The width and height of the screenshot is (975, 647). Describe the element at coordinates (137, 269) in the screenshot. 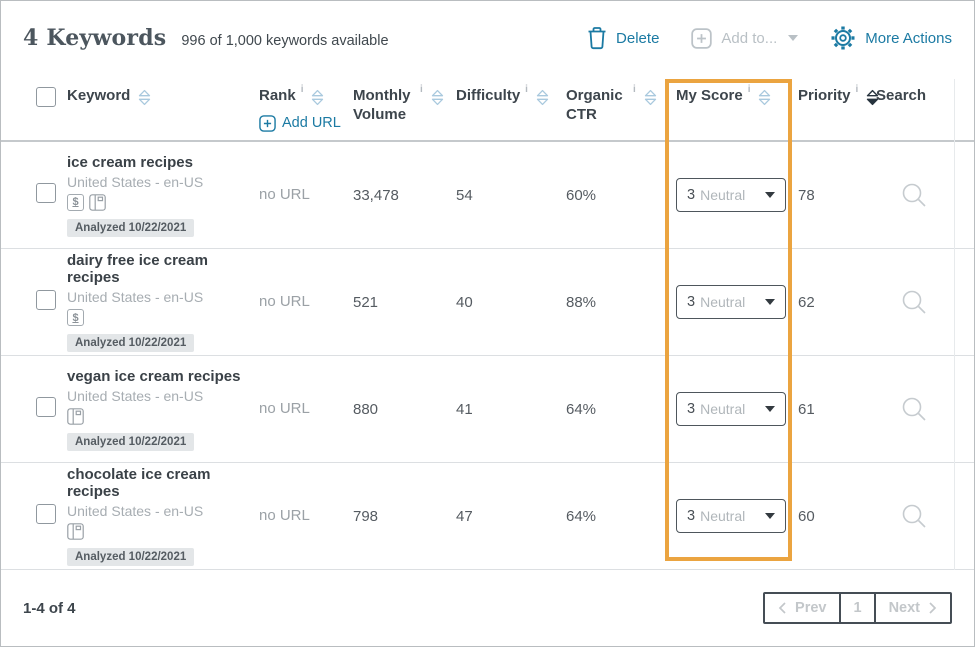

I see `keyword-name: dairy free ice cream recipes` at that location.